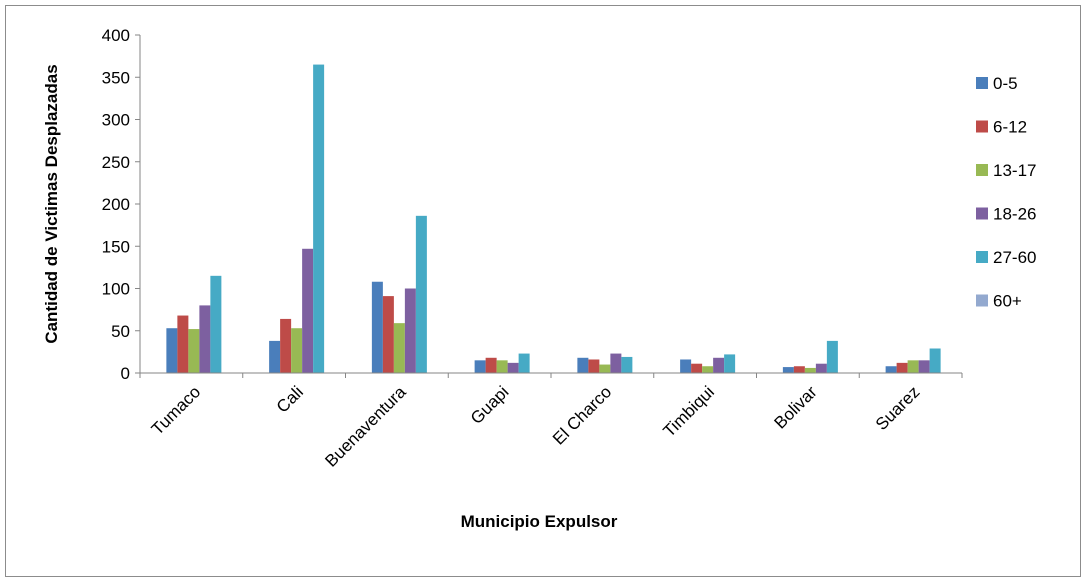  What do you see at coordinates (583, 365) in the screenshot?
I see `bar-0-5-el-charco` at bounding box center [583, 365].